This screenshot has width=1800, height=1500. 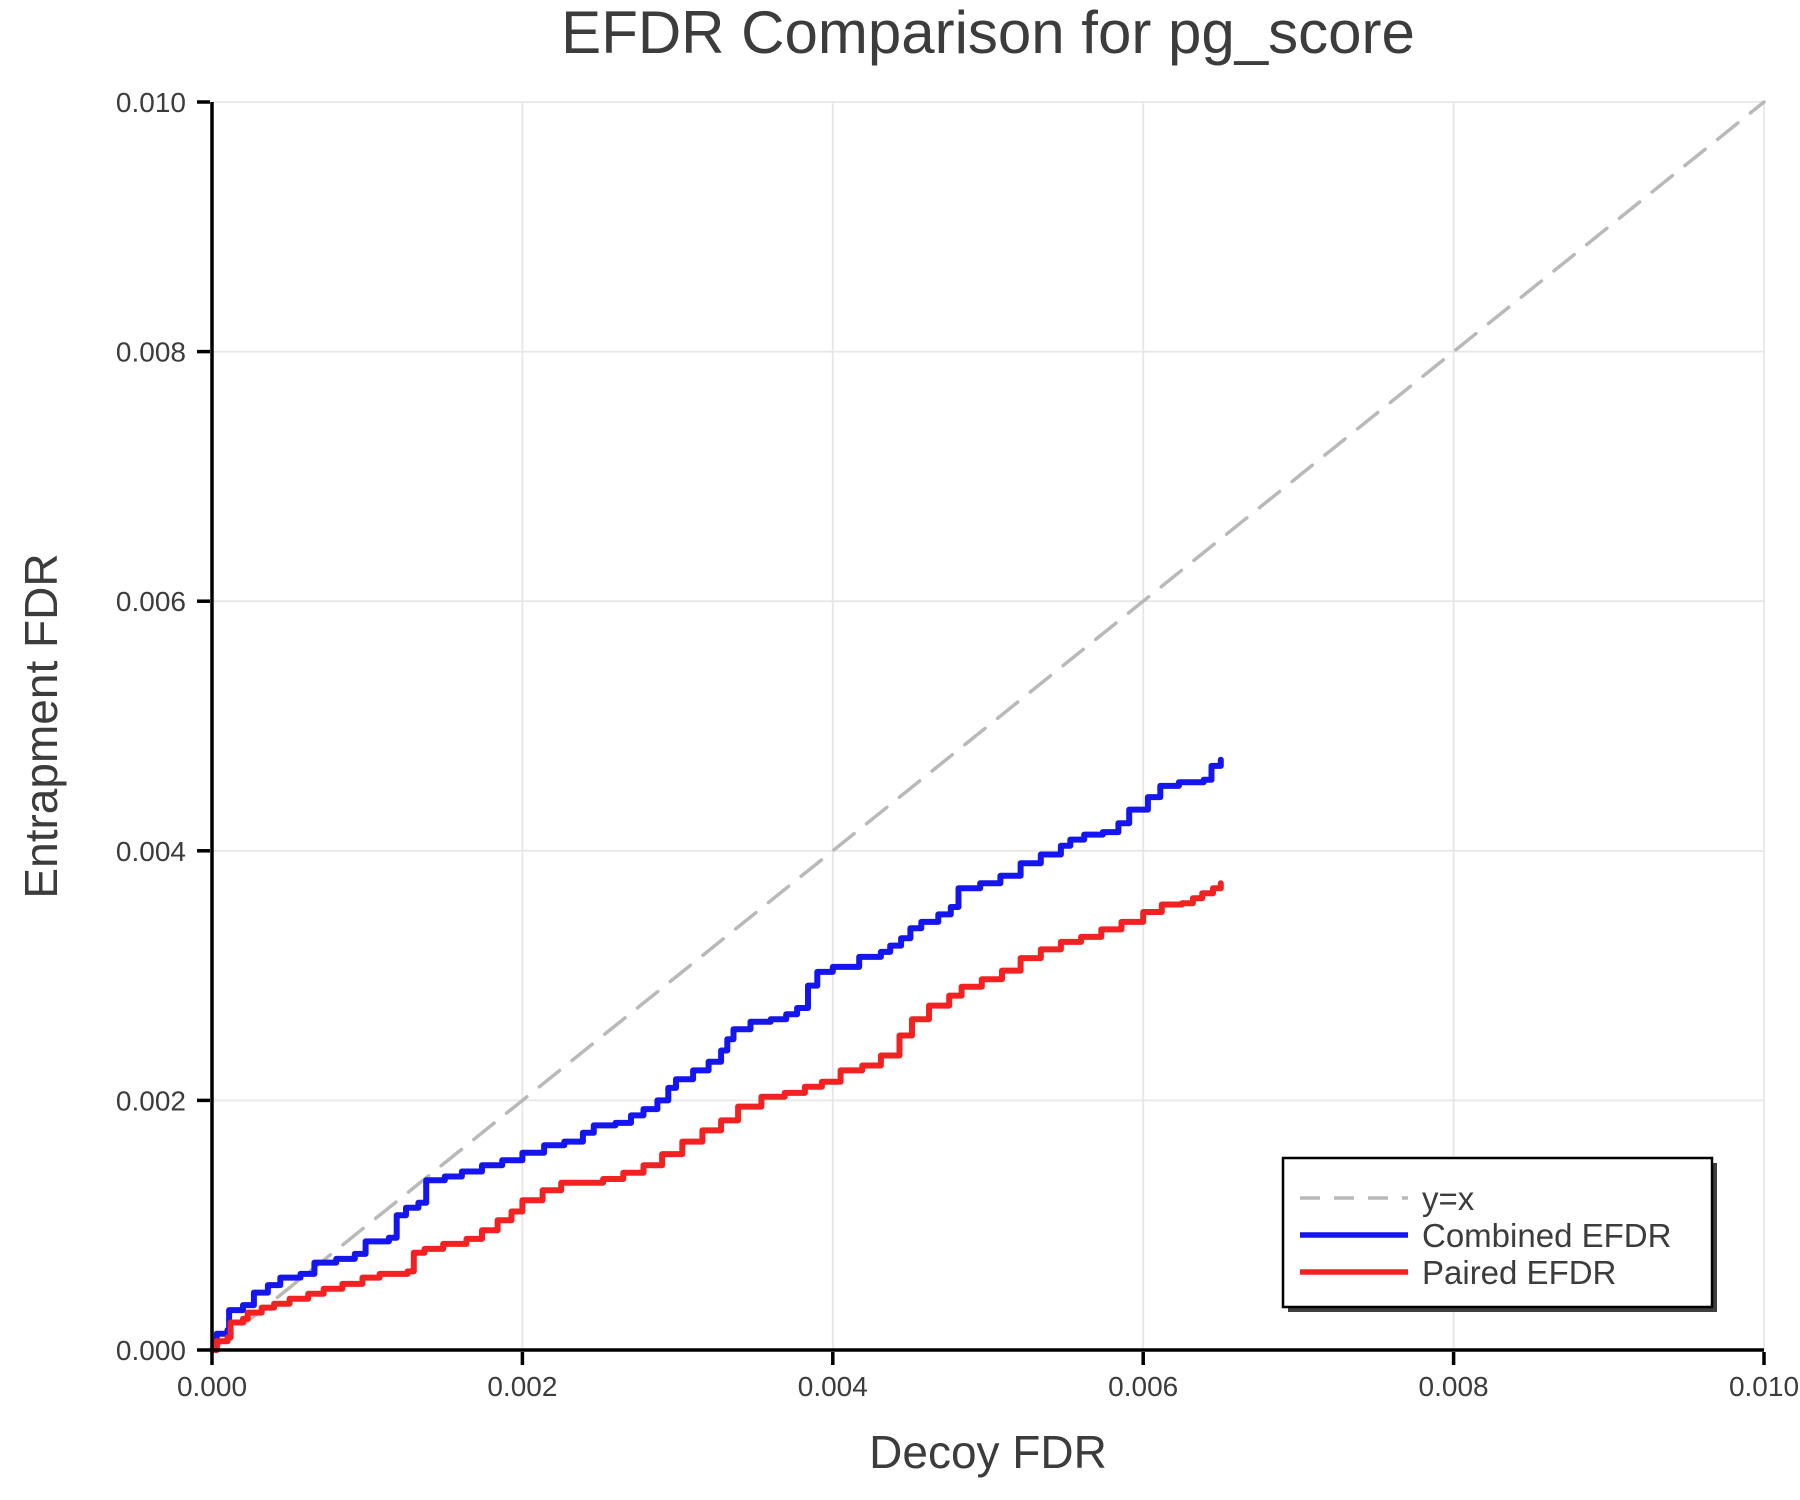 I want to click on x-tick-label: 0.008, so click(x=1454, y=1386).